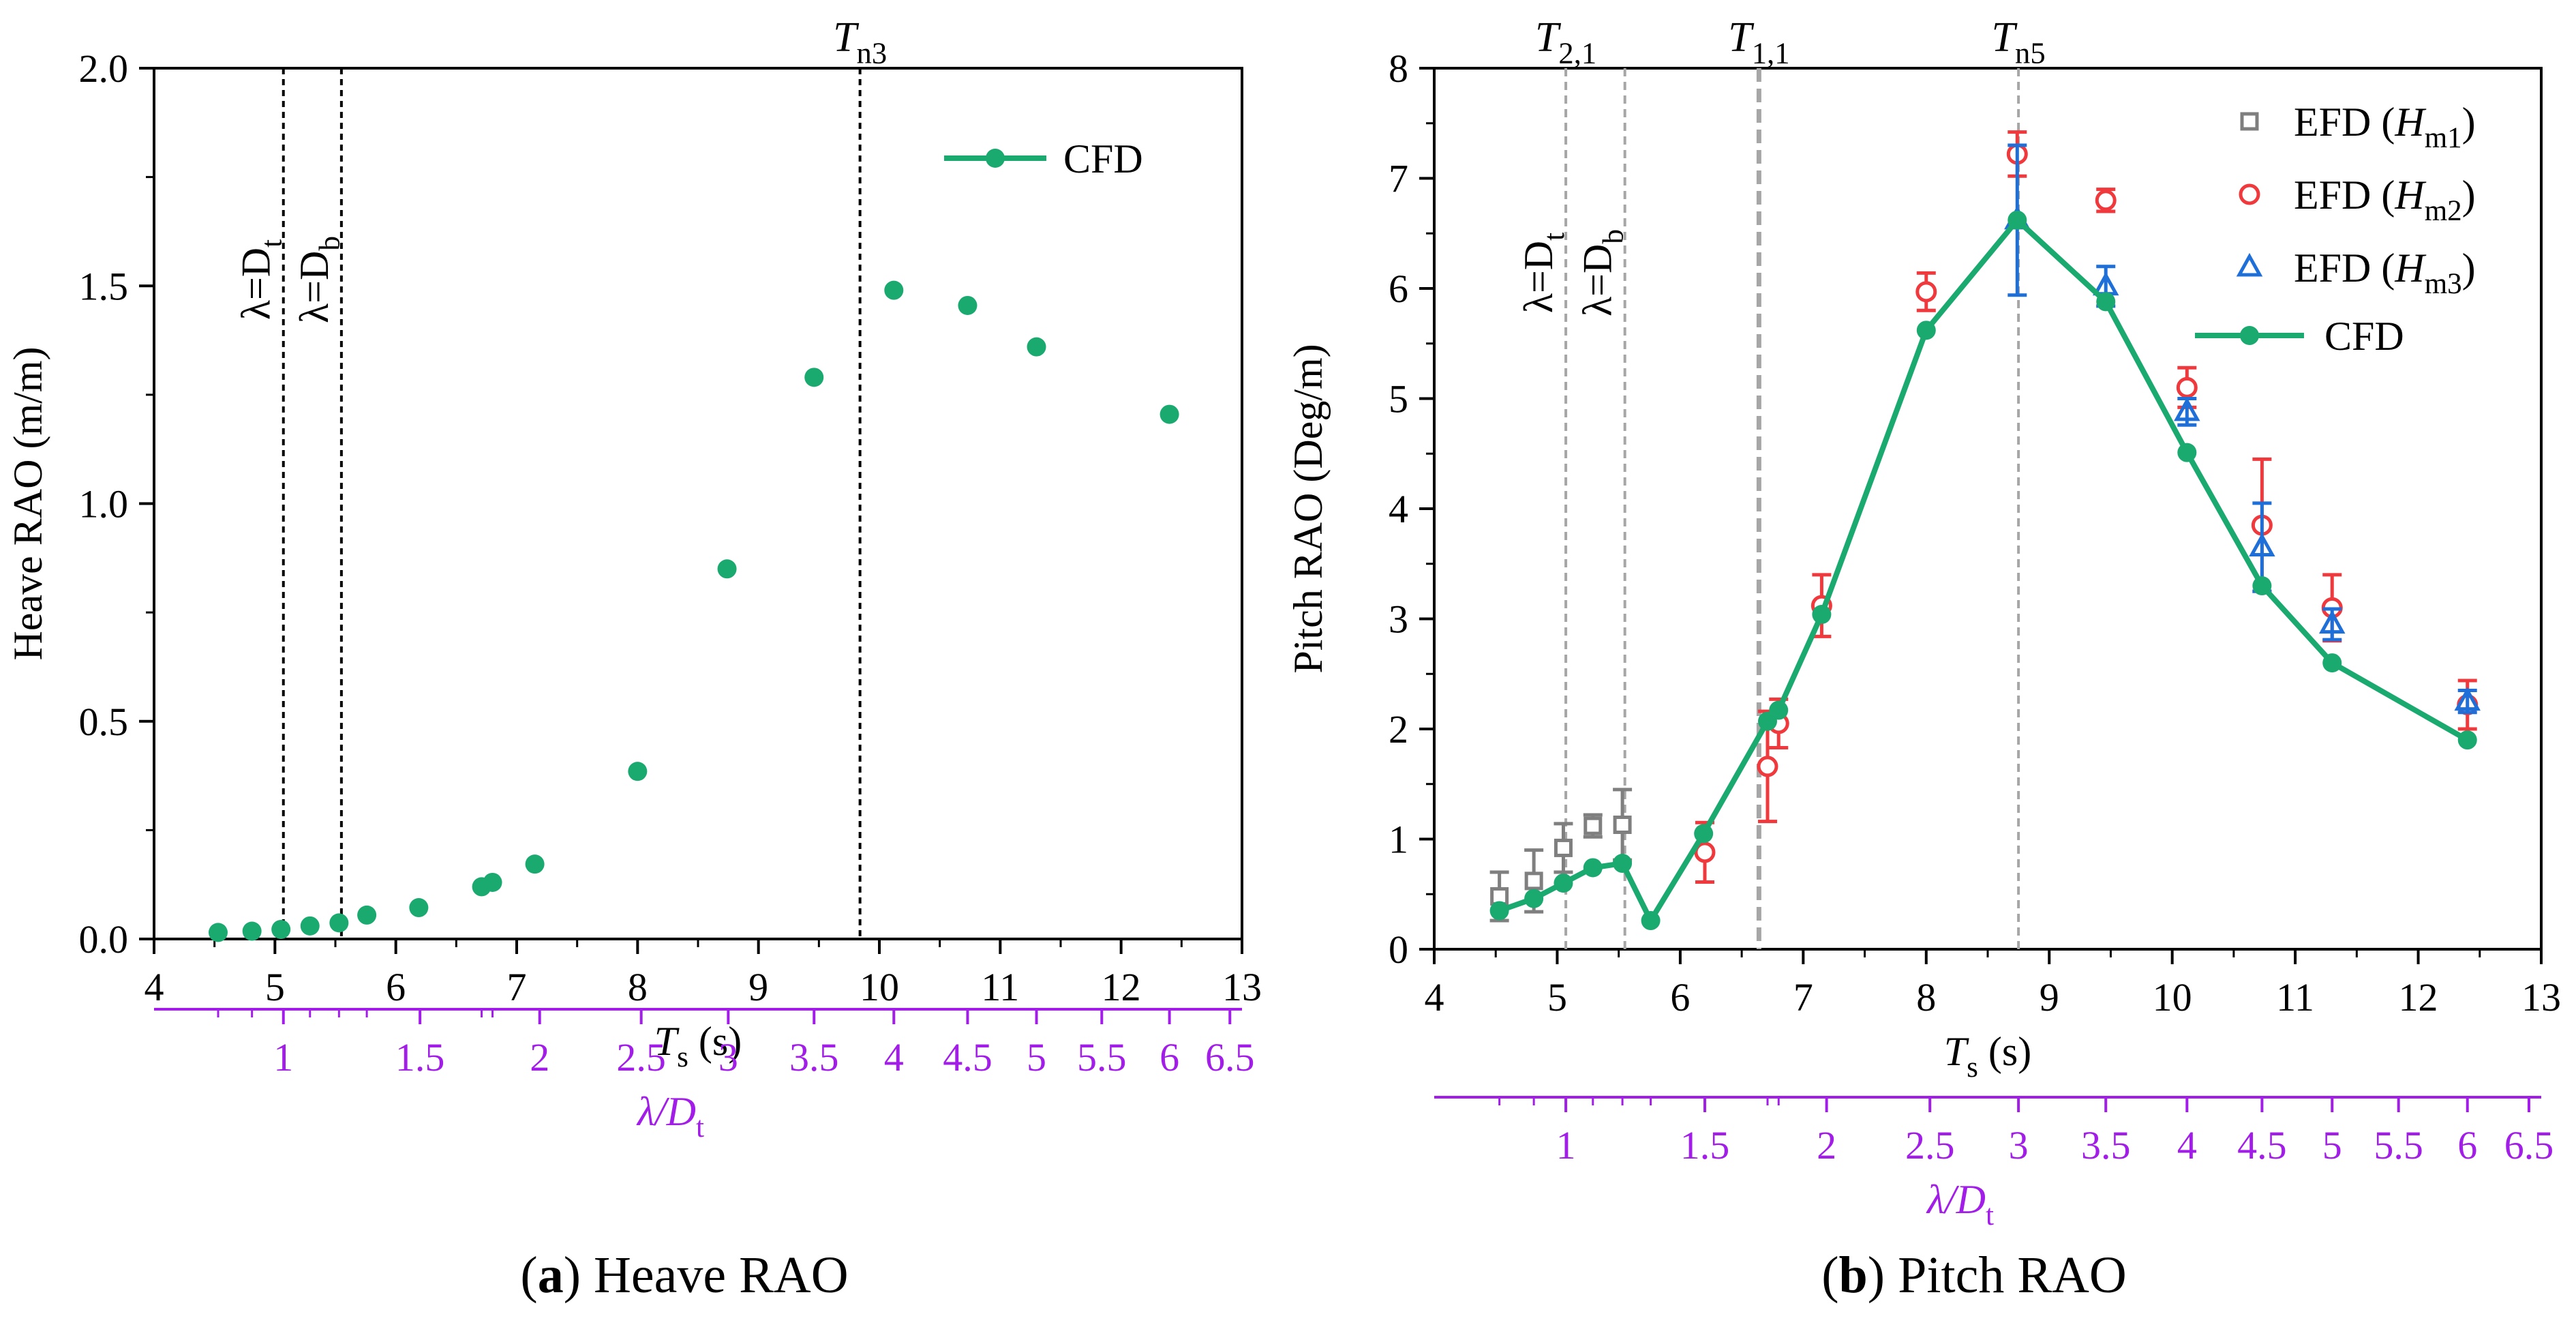 The height and width of the screenshot is (1327, 2576). I want to click on heave-ref-label-rotated-main: λ=D, so click(315, 287).